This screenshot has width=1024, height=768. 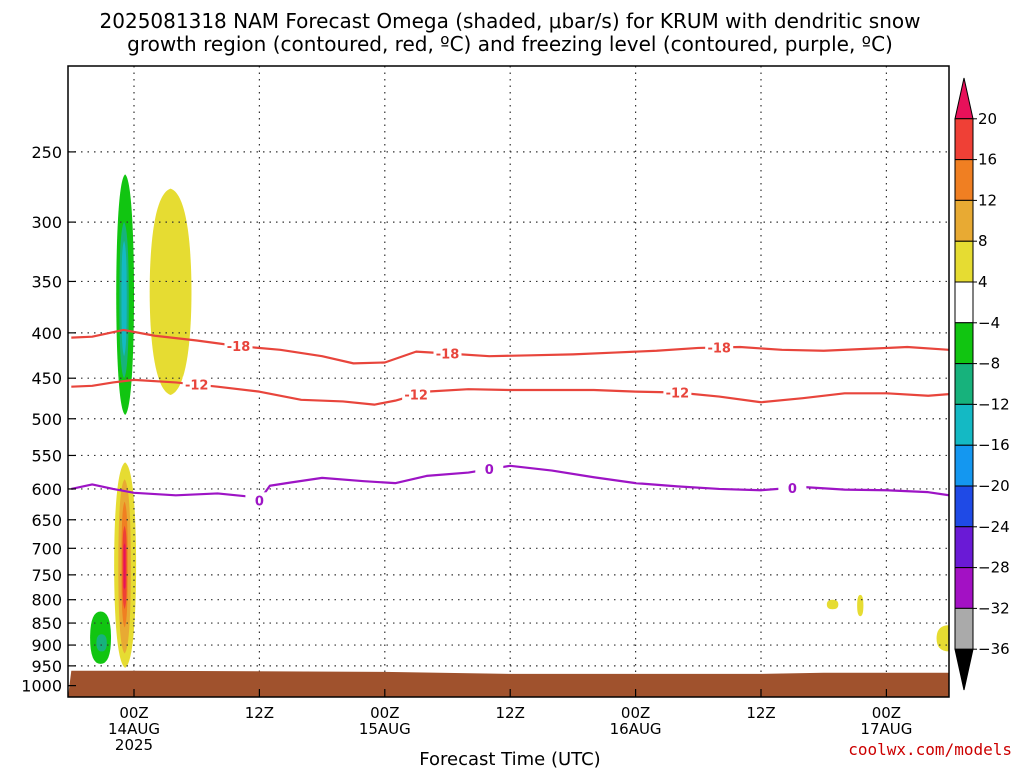 What do you see at coordinates (989, 364) in the screenshot?
I see `colorbar-tick-label: −8` at bounding box center [989, 364].